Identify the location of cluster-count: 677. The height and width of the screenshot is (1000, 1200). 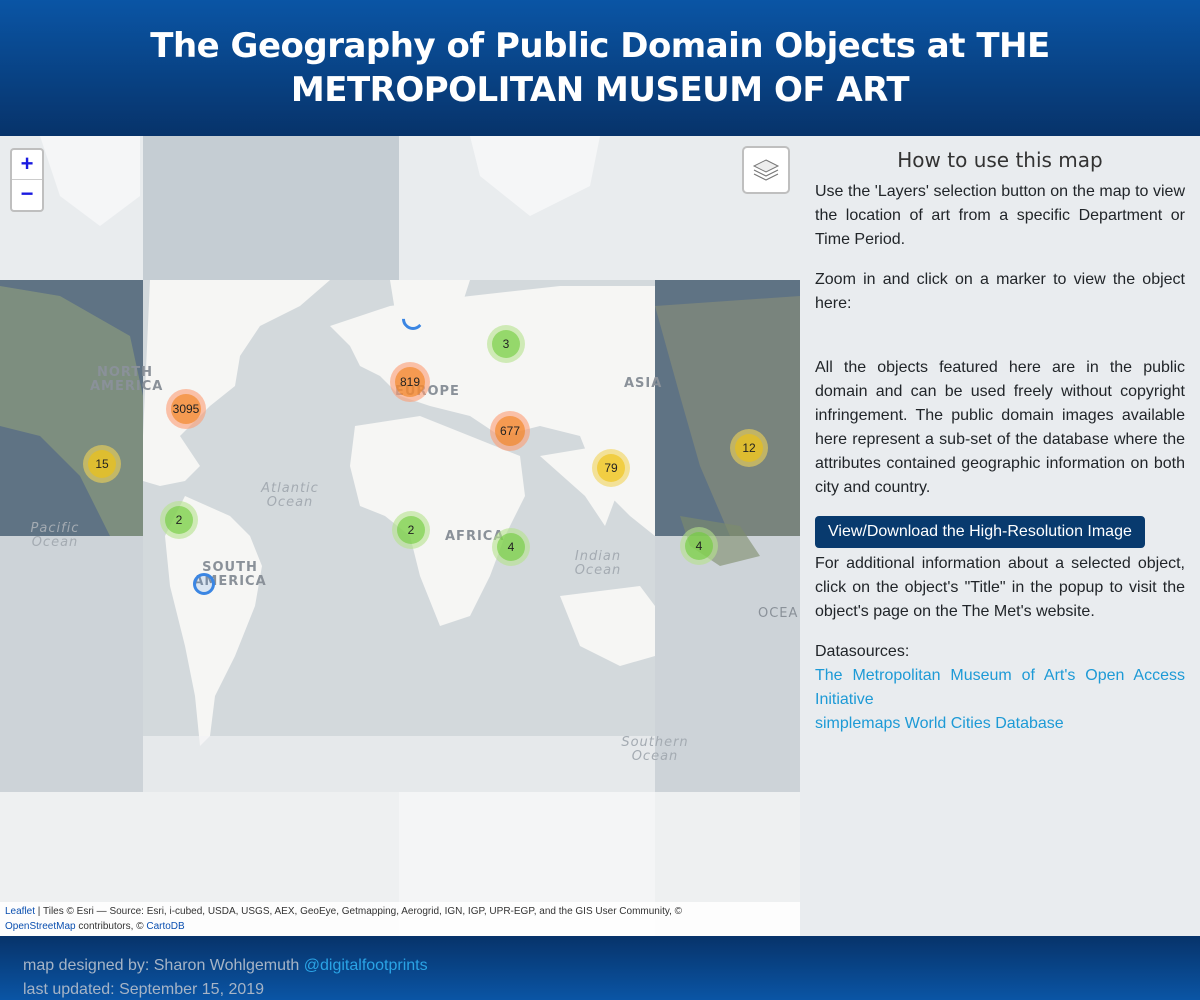
(510, 431).